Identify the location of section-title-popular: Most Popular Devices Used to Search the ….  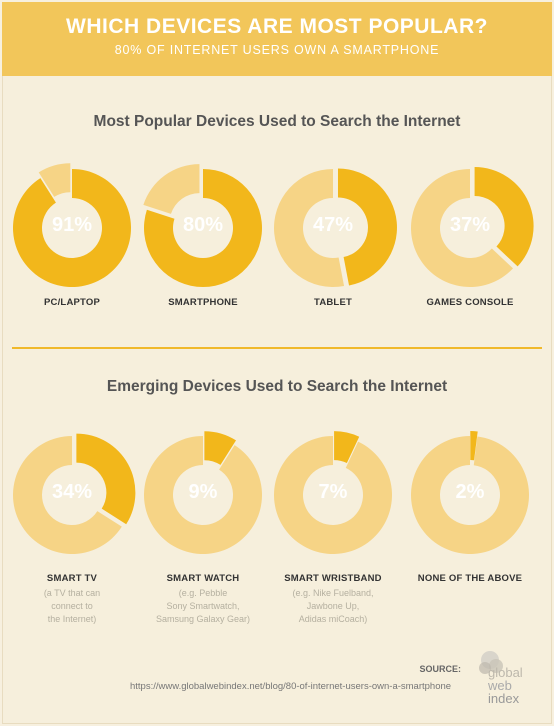
(277, 121).